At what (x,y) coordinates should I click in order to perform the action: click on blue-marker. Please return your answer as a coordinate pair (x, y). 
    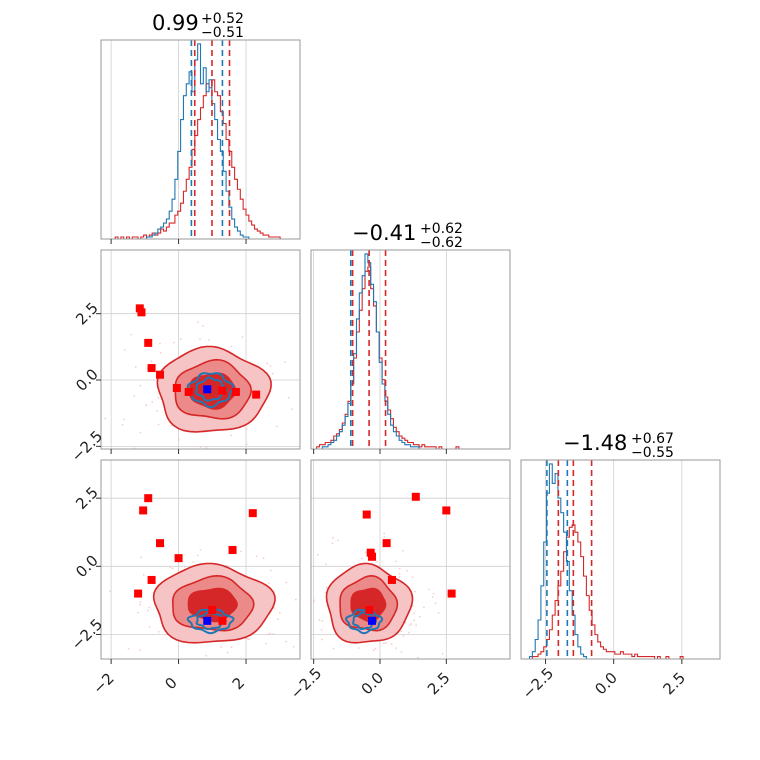
    Looking at the image, I should click on (207, 620).